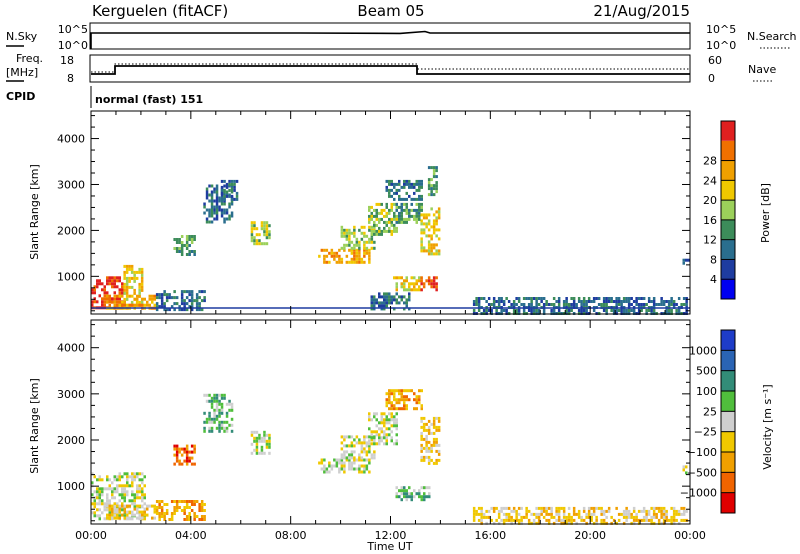  Describe the element at coordinates (728, 150) in the screenshot. I see `power-colorbar-swatch` at that location.